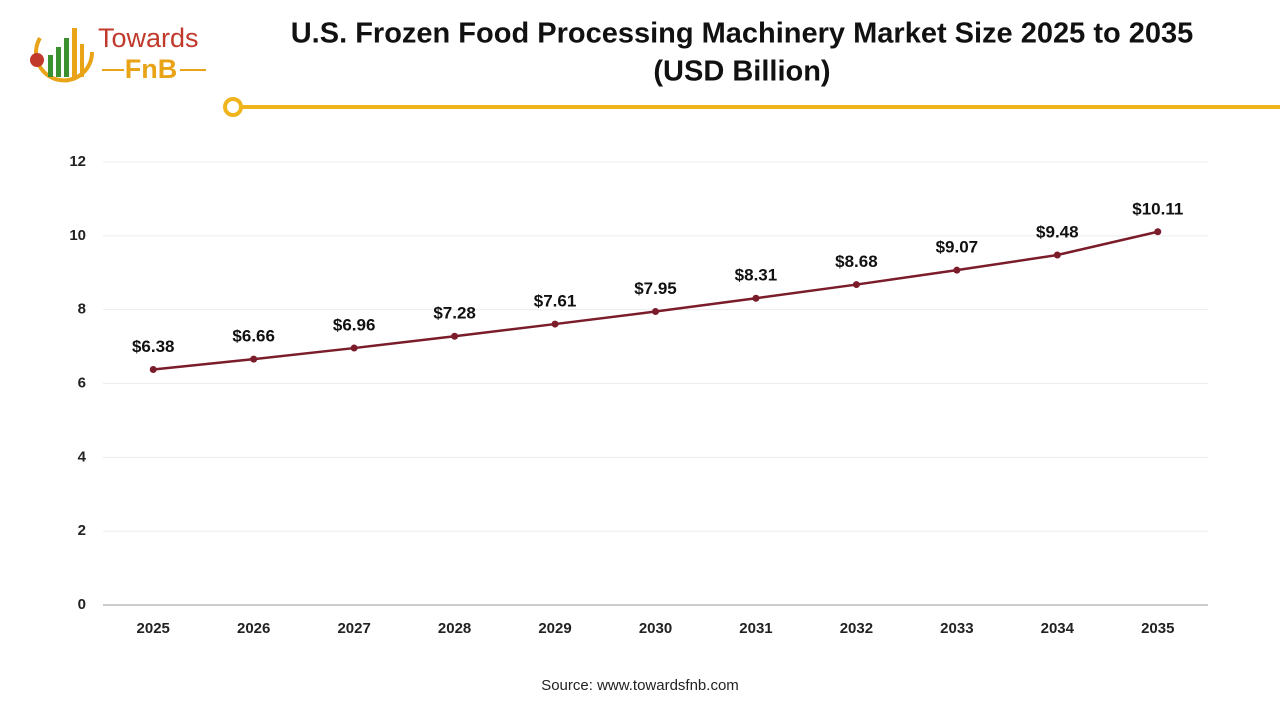 This screenshot has width=1280, height=720. Describe the element at coordinates (118, 53) in the screenshot. I see `logo: Towards FnB` at that location.